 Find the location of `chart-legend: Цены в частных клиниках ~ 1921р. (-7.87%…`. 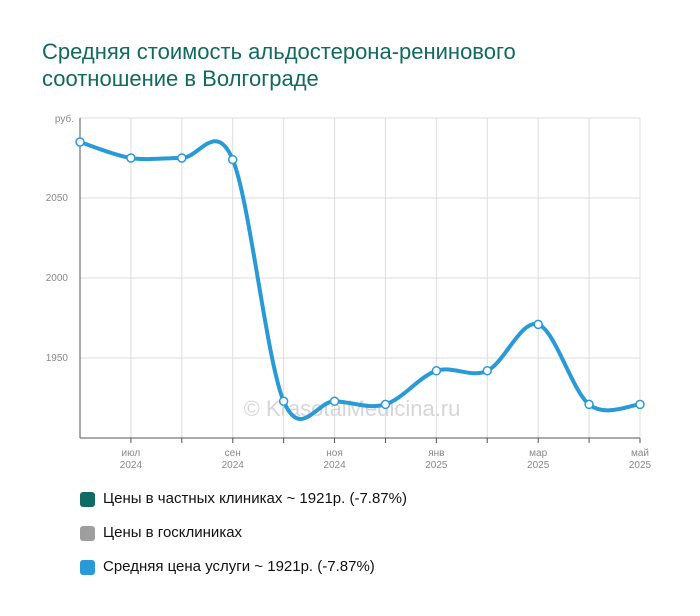

chart-legend: Цены в частных клиниках ~ 1921р. (-7.87%… is located at coordinates (243, 541).